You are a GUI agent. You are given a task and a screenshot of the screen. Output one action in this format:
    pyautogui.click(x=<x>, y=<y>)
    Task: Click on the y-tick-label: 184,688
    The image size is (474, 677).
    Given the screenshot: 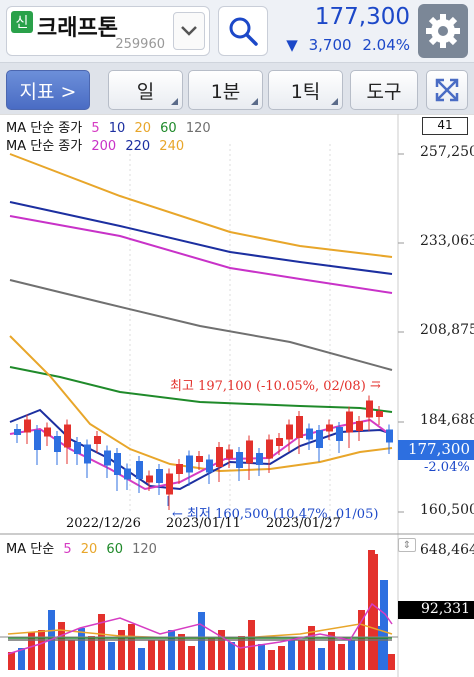 What is the action you would take?
    pyautogui.click(x=447, y=420)
    